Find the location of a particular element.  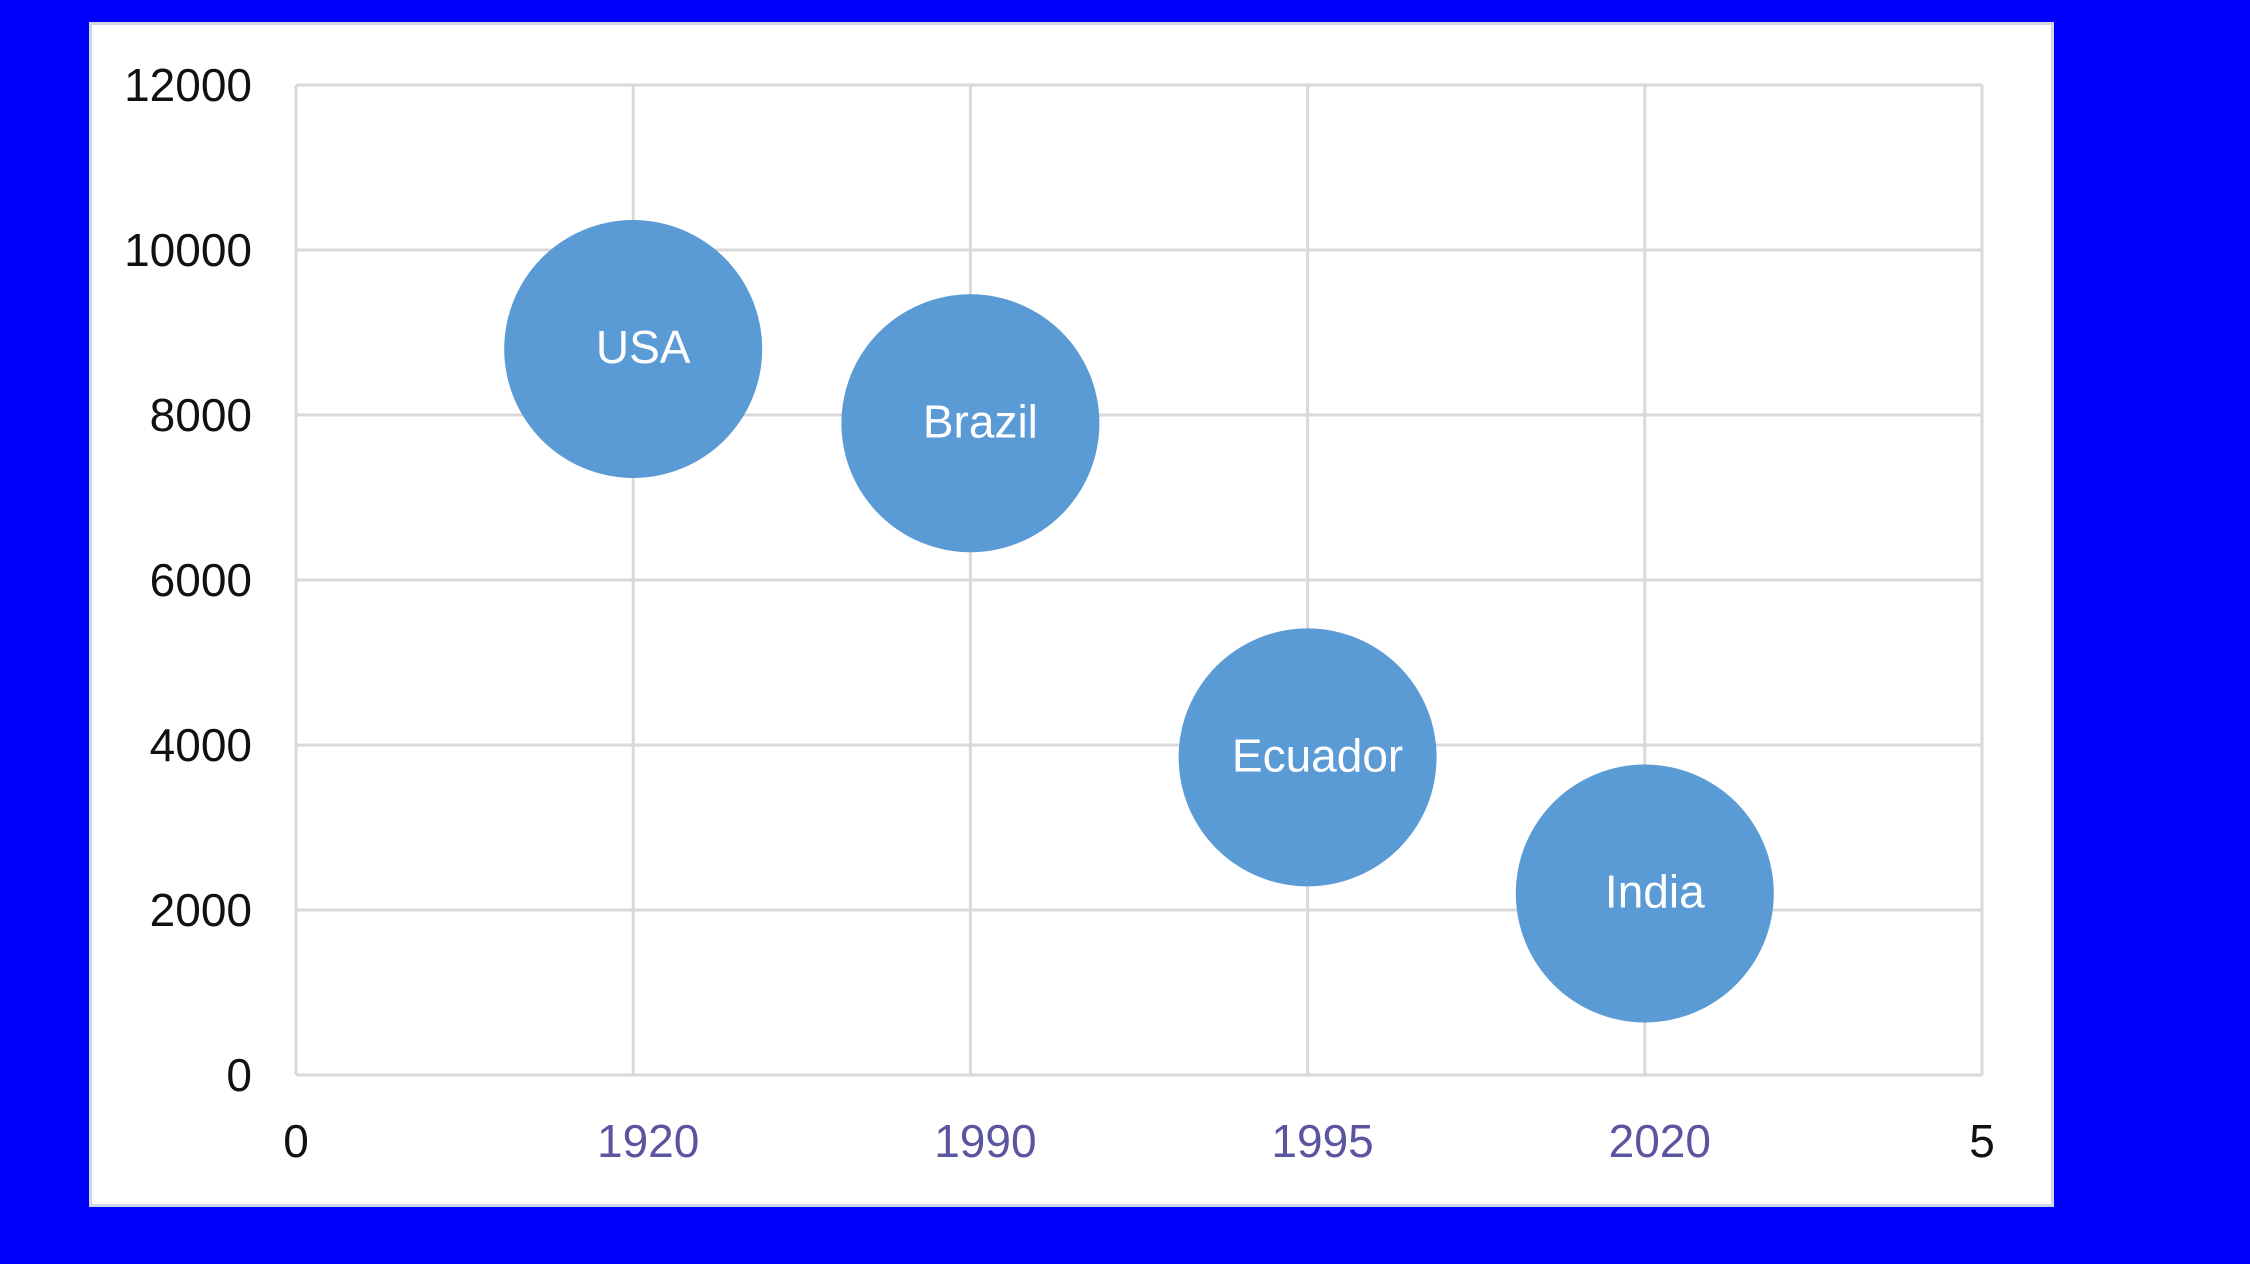

y-tick-label: 6000 is located at coordinates (201, 580).